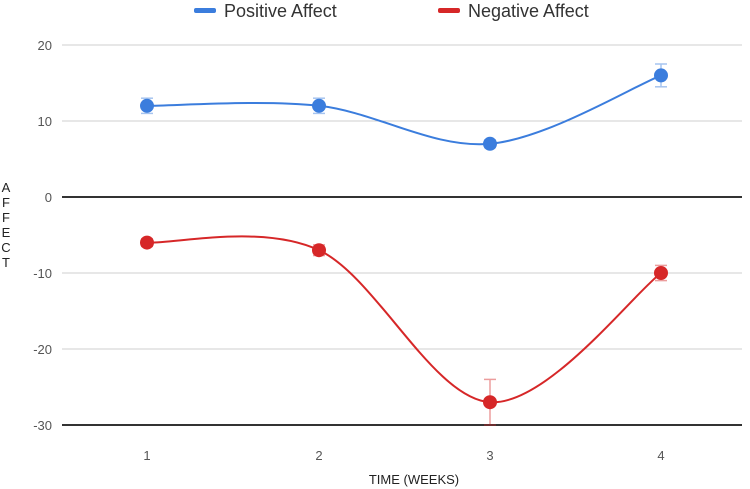 Image resolution: width=750 pixels, height=489 pixels. What do you see at coordinates (205, 10) in the screenshot?
I see `legend-swatch-positive` at bounding box center [205, 10].